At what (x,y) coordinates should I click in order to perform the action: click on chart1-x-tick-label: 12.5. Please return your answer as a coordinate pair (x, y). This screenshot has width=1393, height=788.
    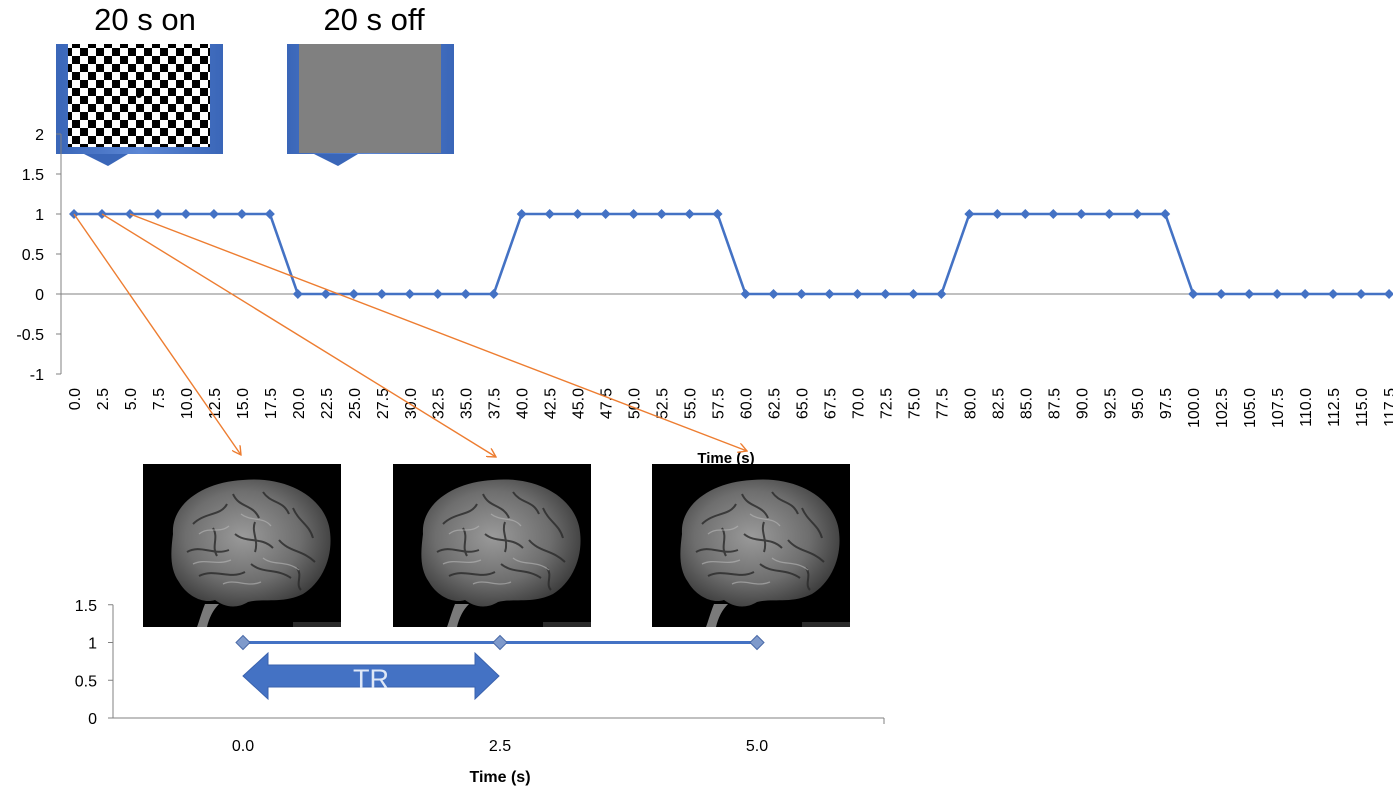
    Looking at the image, I should click on (215, 403).